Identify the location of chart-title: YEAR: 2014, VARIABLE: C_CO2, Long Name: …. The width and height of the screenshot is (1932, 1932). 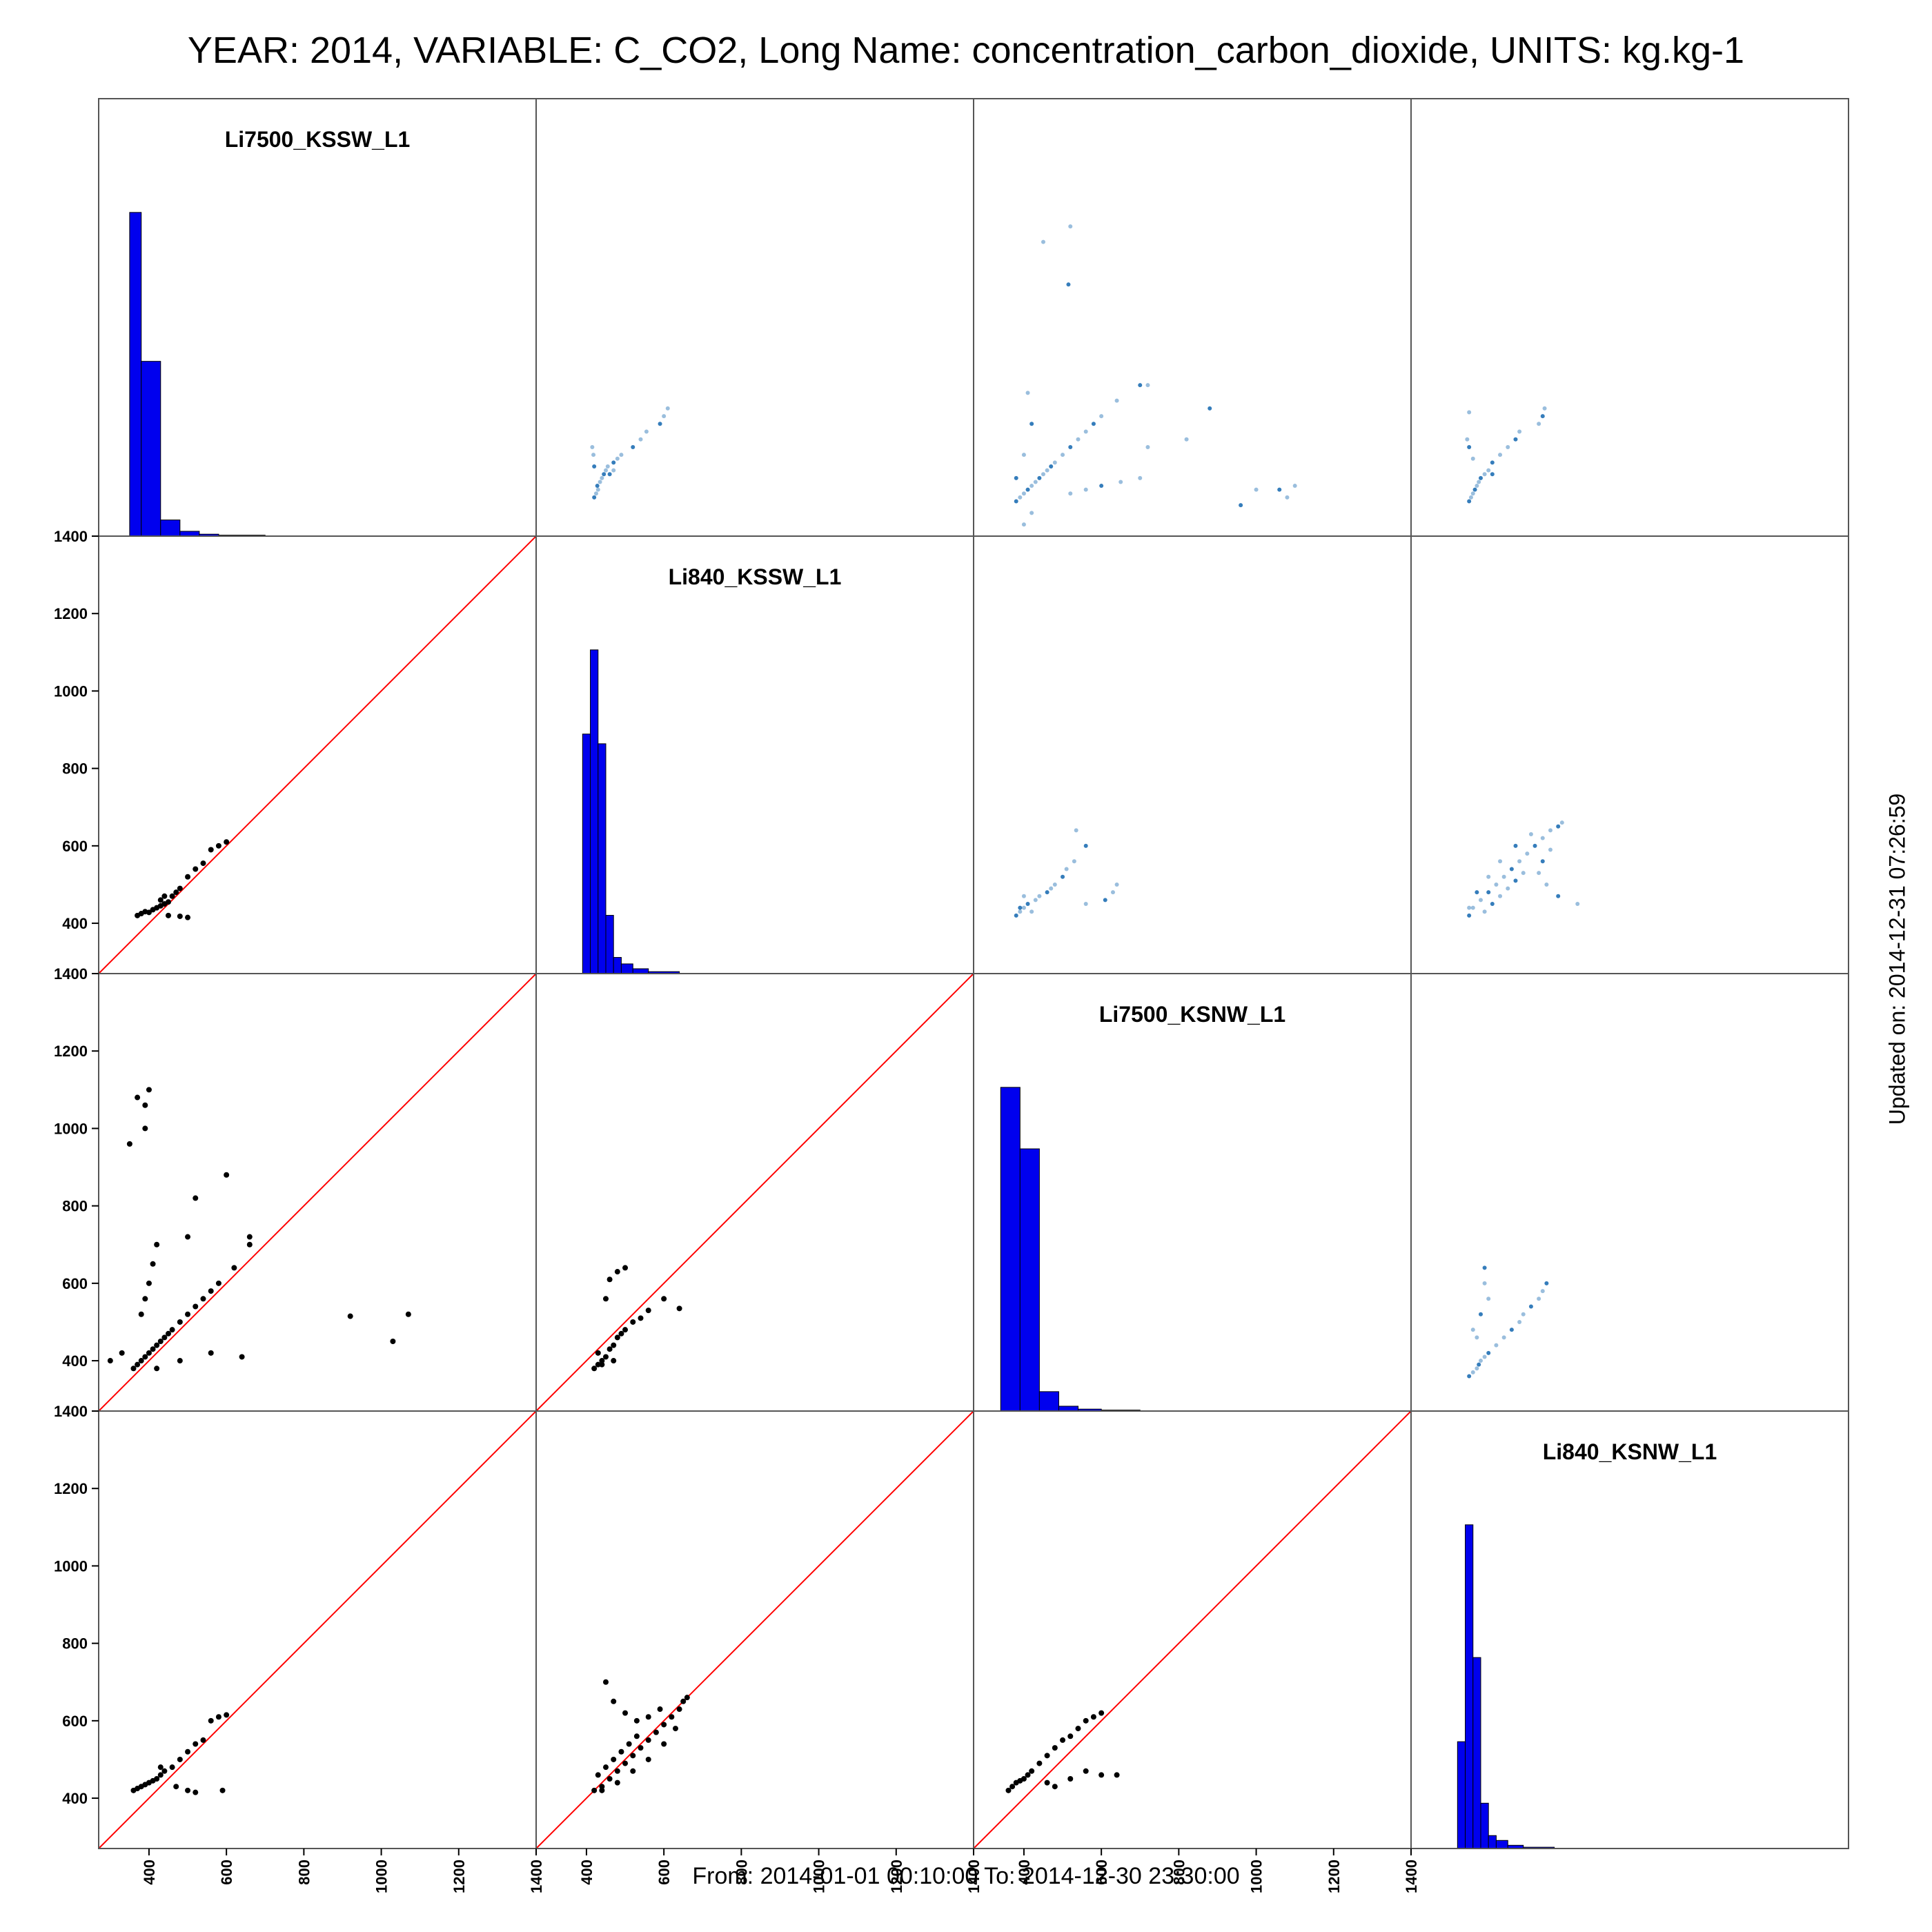
(966, 50).